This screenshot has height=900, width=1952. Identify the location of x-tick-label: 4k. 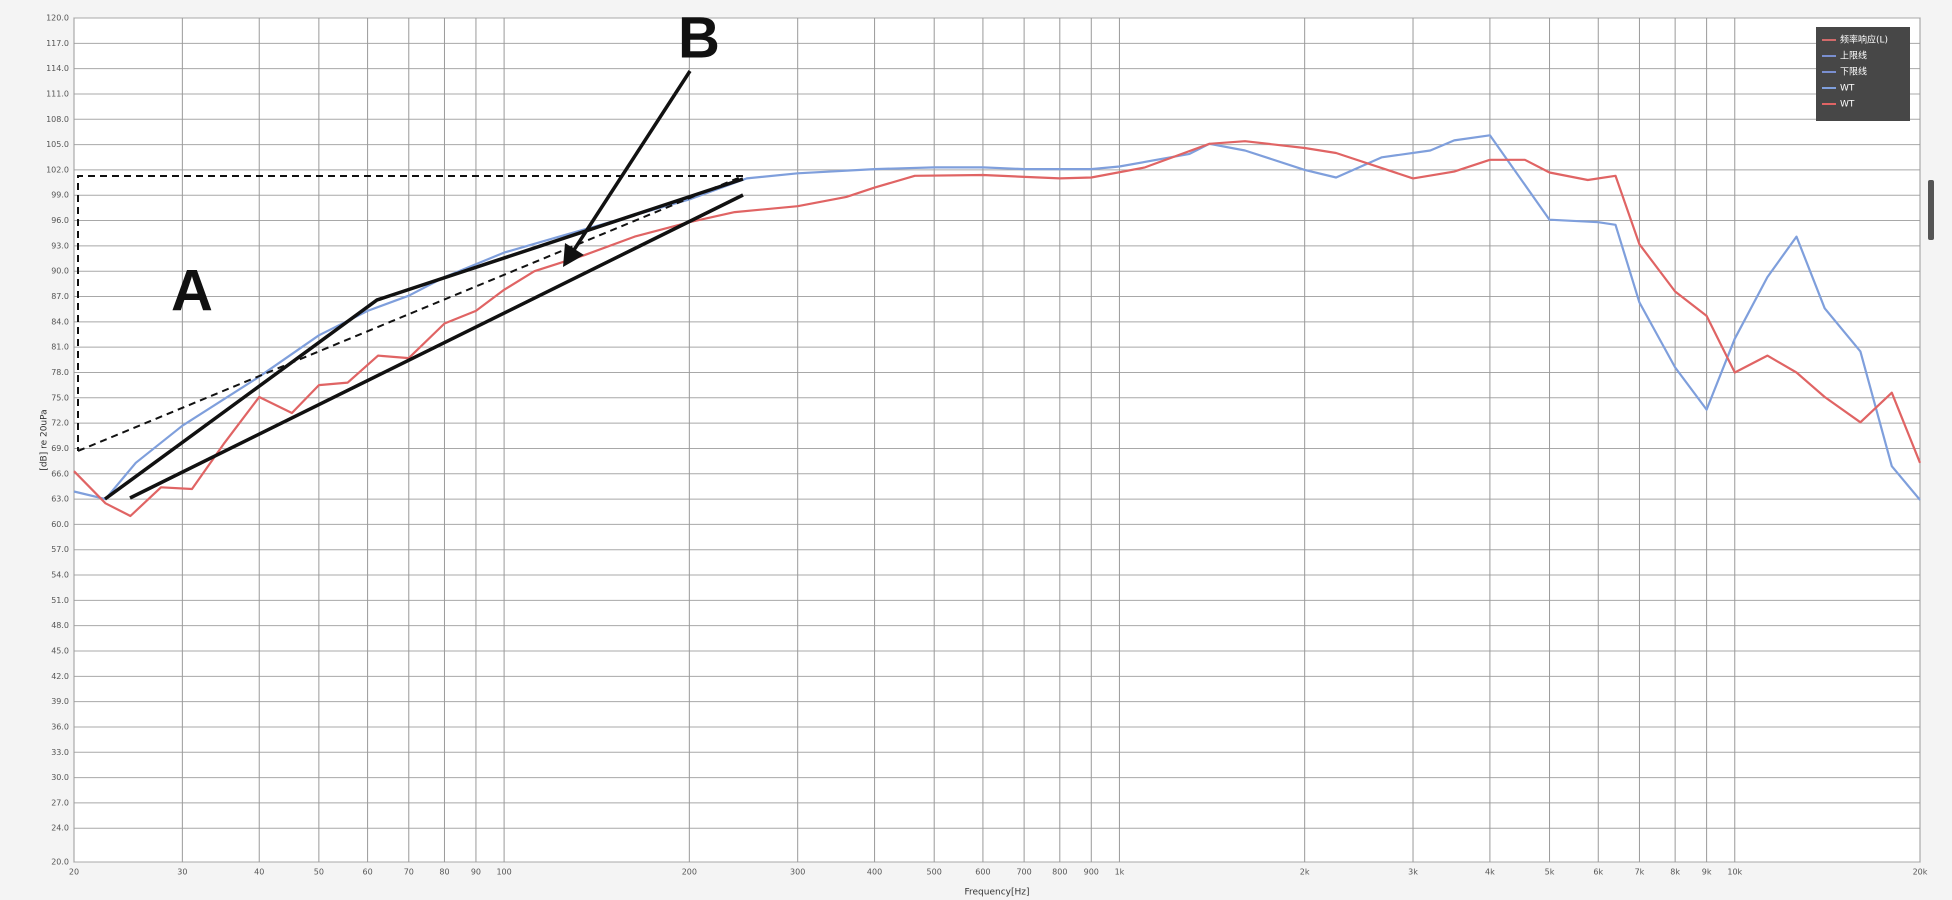
(1490, 872).